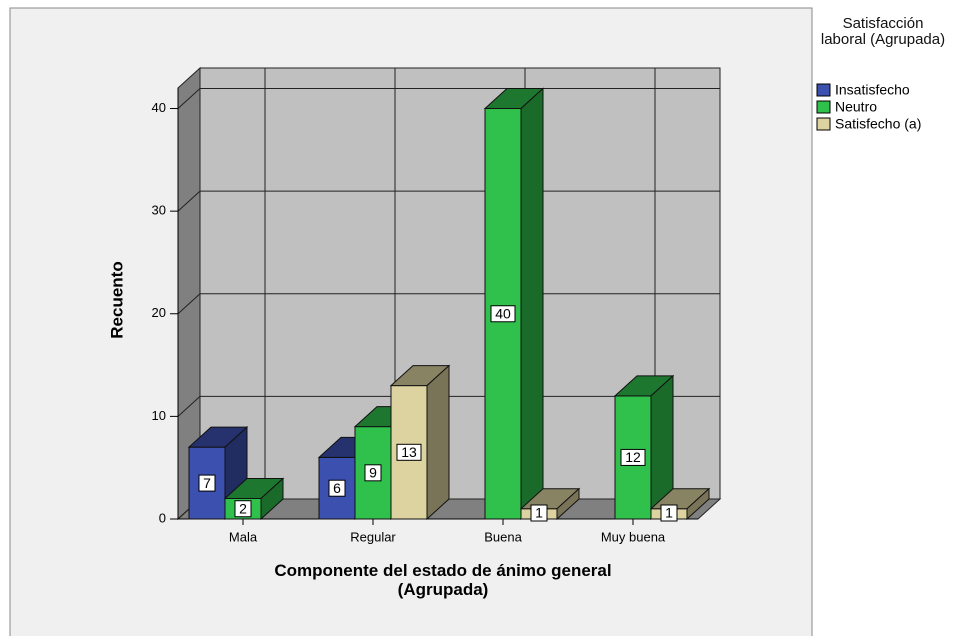 This screenshot has width=959, height=636. I want to click on data-label: 7, so click(207, 483).